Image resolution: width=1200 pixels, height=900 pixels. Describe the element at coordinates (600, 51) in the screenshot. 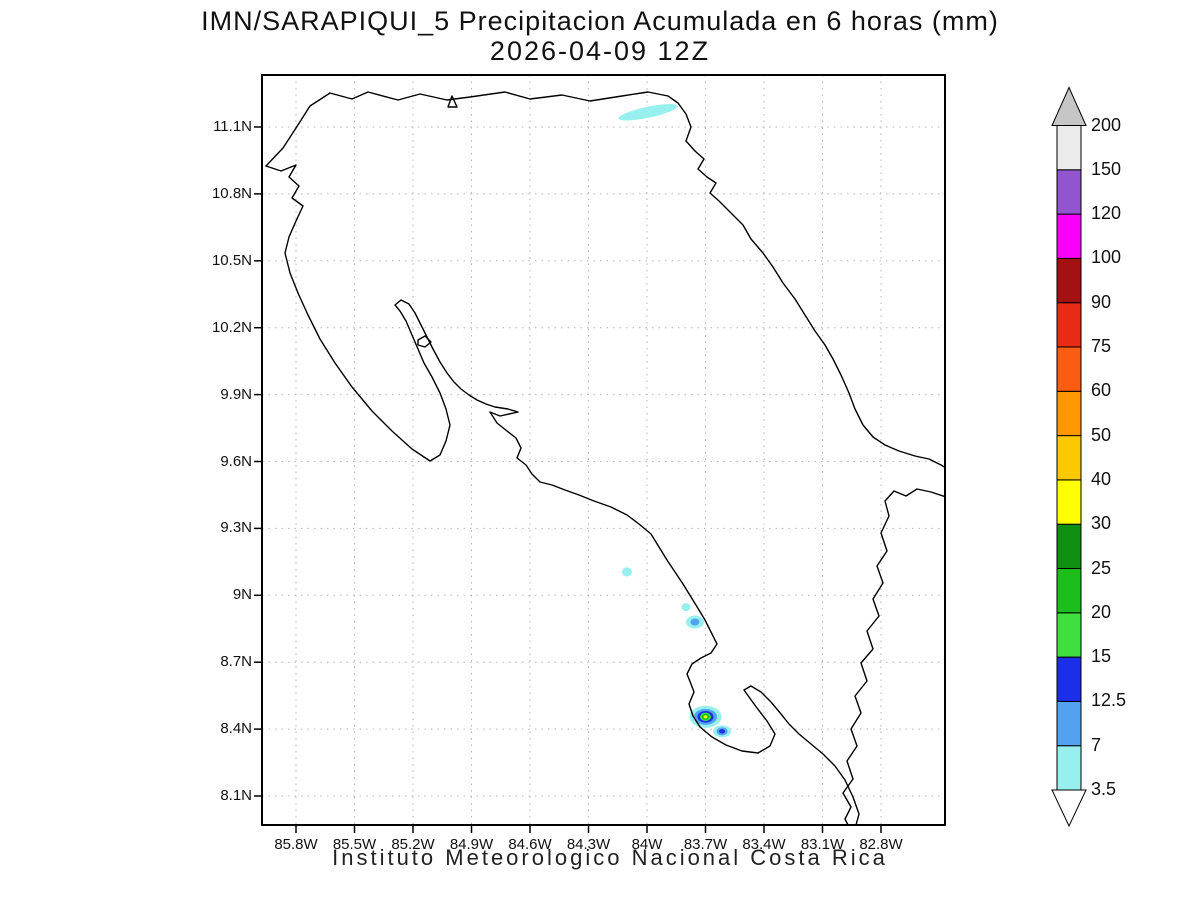

I see `figure-subtitle: 2026-04-09 12Z` at that location.